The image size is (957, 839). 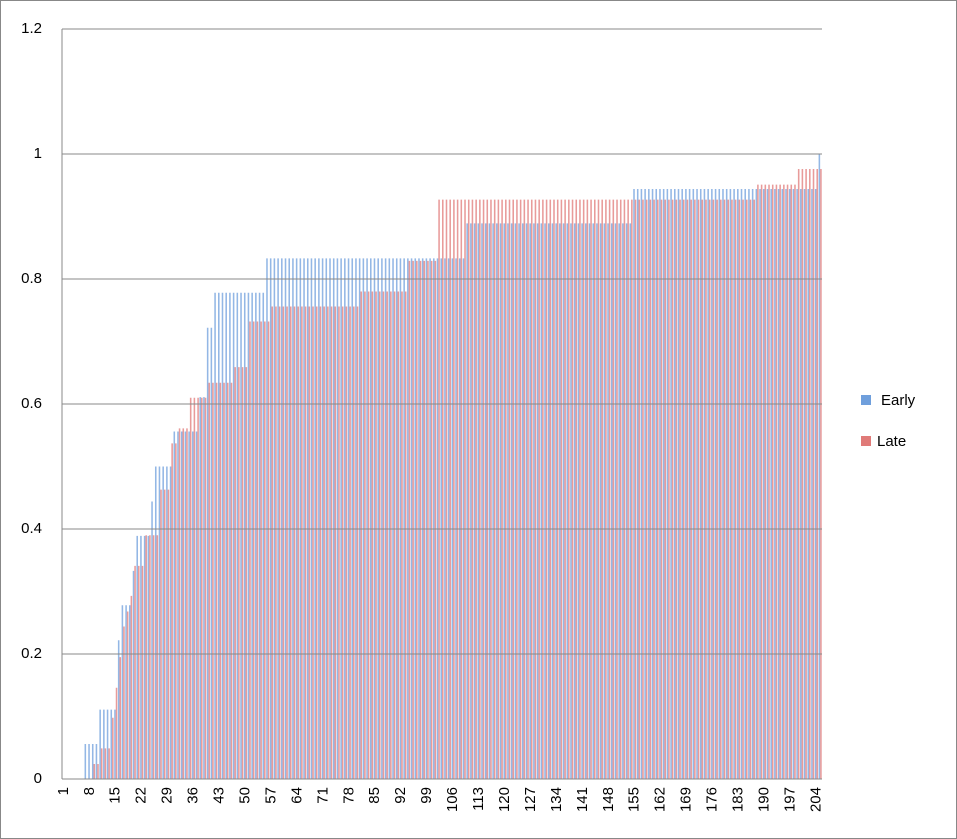 What do you see at coordinates (38, 153) in the screenshot?
I see `y-tick-label: 1` at bounding box center [38, 153].